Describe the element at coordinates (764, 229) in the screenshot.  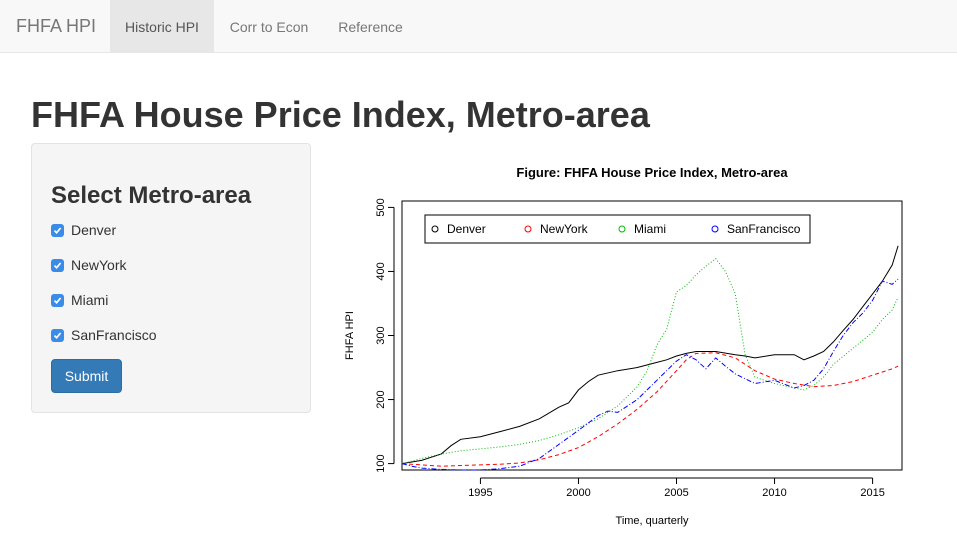
I see `legend-label-sanfrancisco: SanFrancisco` at that location.